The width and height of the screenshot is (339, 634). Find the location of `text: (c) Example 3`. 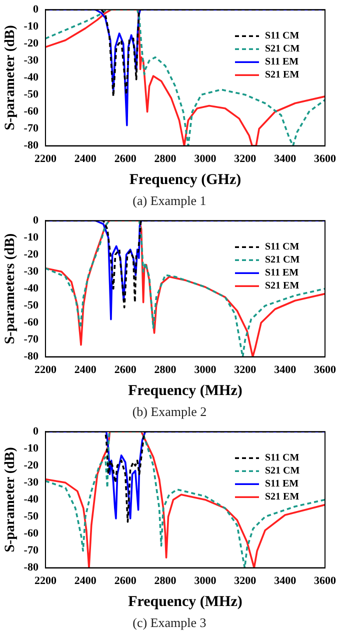

text: (c) Example 3 is located at coordinates (170, 623).